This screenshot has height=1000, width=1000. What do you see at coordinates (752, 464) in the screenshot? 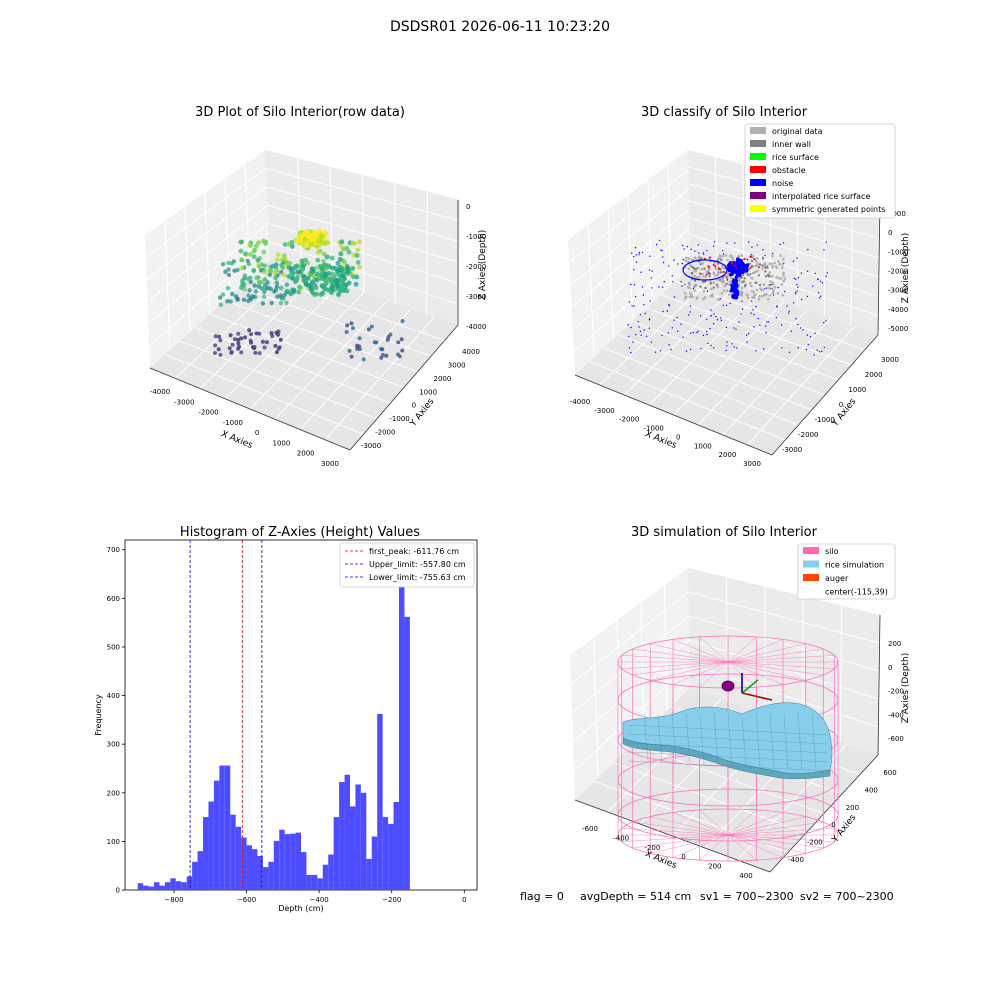
I see `x-tick-label: 3000` at bounding box center [752, 464].